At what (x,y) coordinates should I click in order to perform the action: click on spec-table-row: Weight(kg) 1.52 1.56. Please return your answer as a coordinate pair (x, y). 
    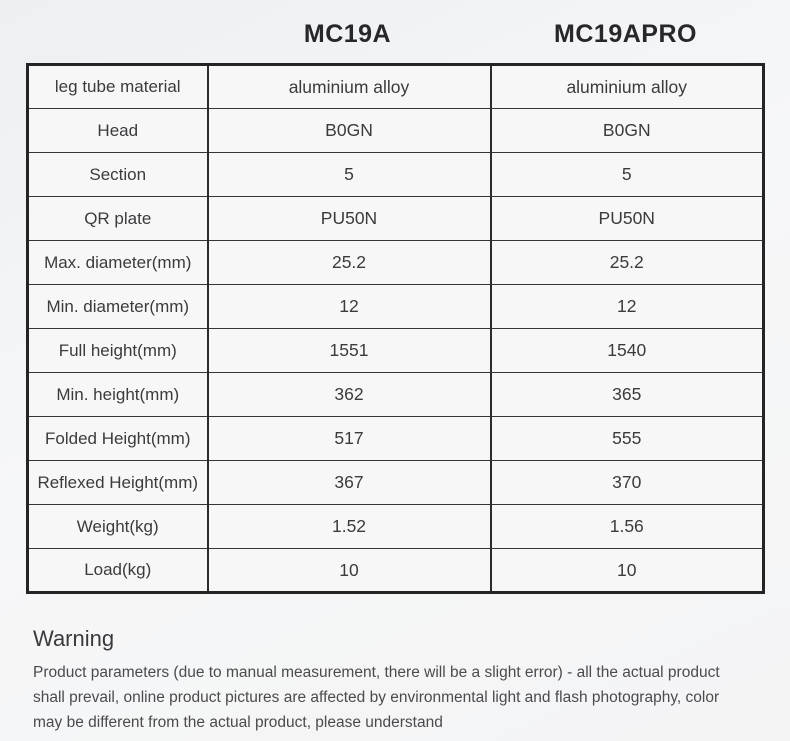
    Looking at the image, I should click on (395, 526).